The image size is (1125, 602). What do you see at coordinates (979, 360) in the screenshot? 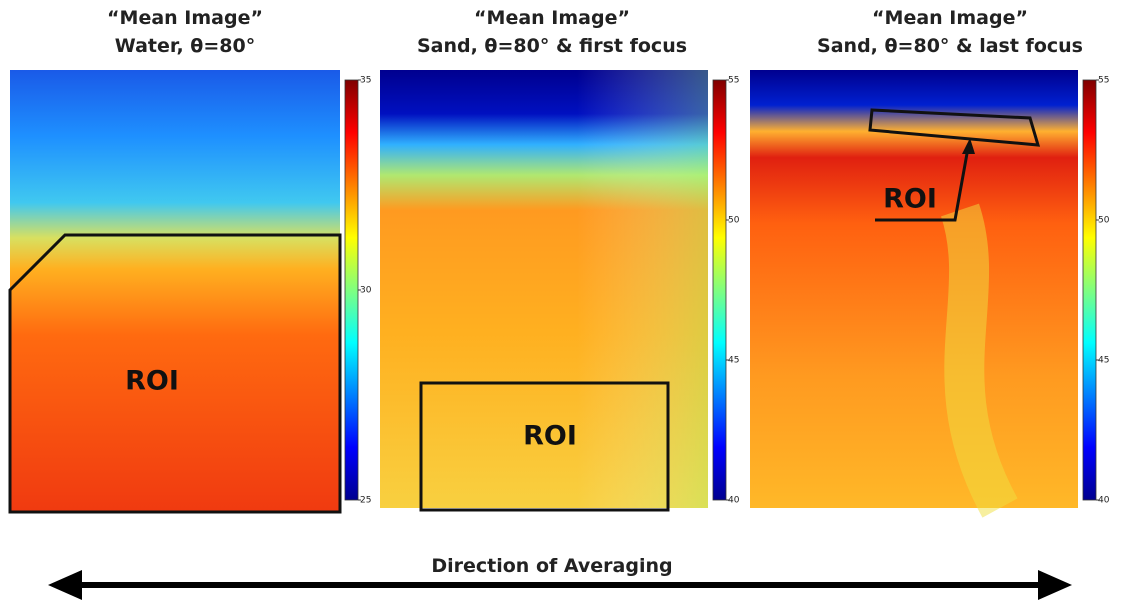
I see `heatmap-streak` at bounding box center [979, 360].